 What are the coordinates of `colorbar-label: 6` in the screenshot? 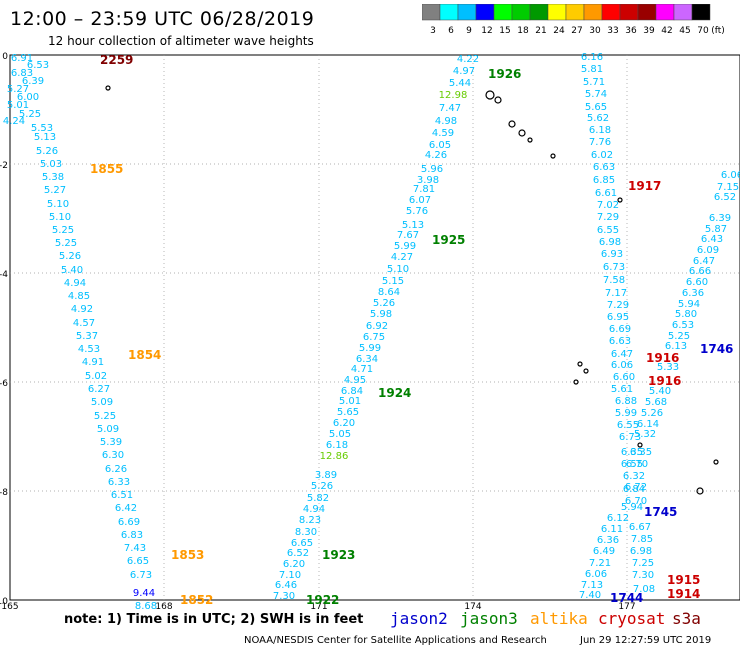 It's located at (451, 31).